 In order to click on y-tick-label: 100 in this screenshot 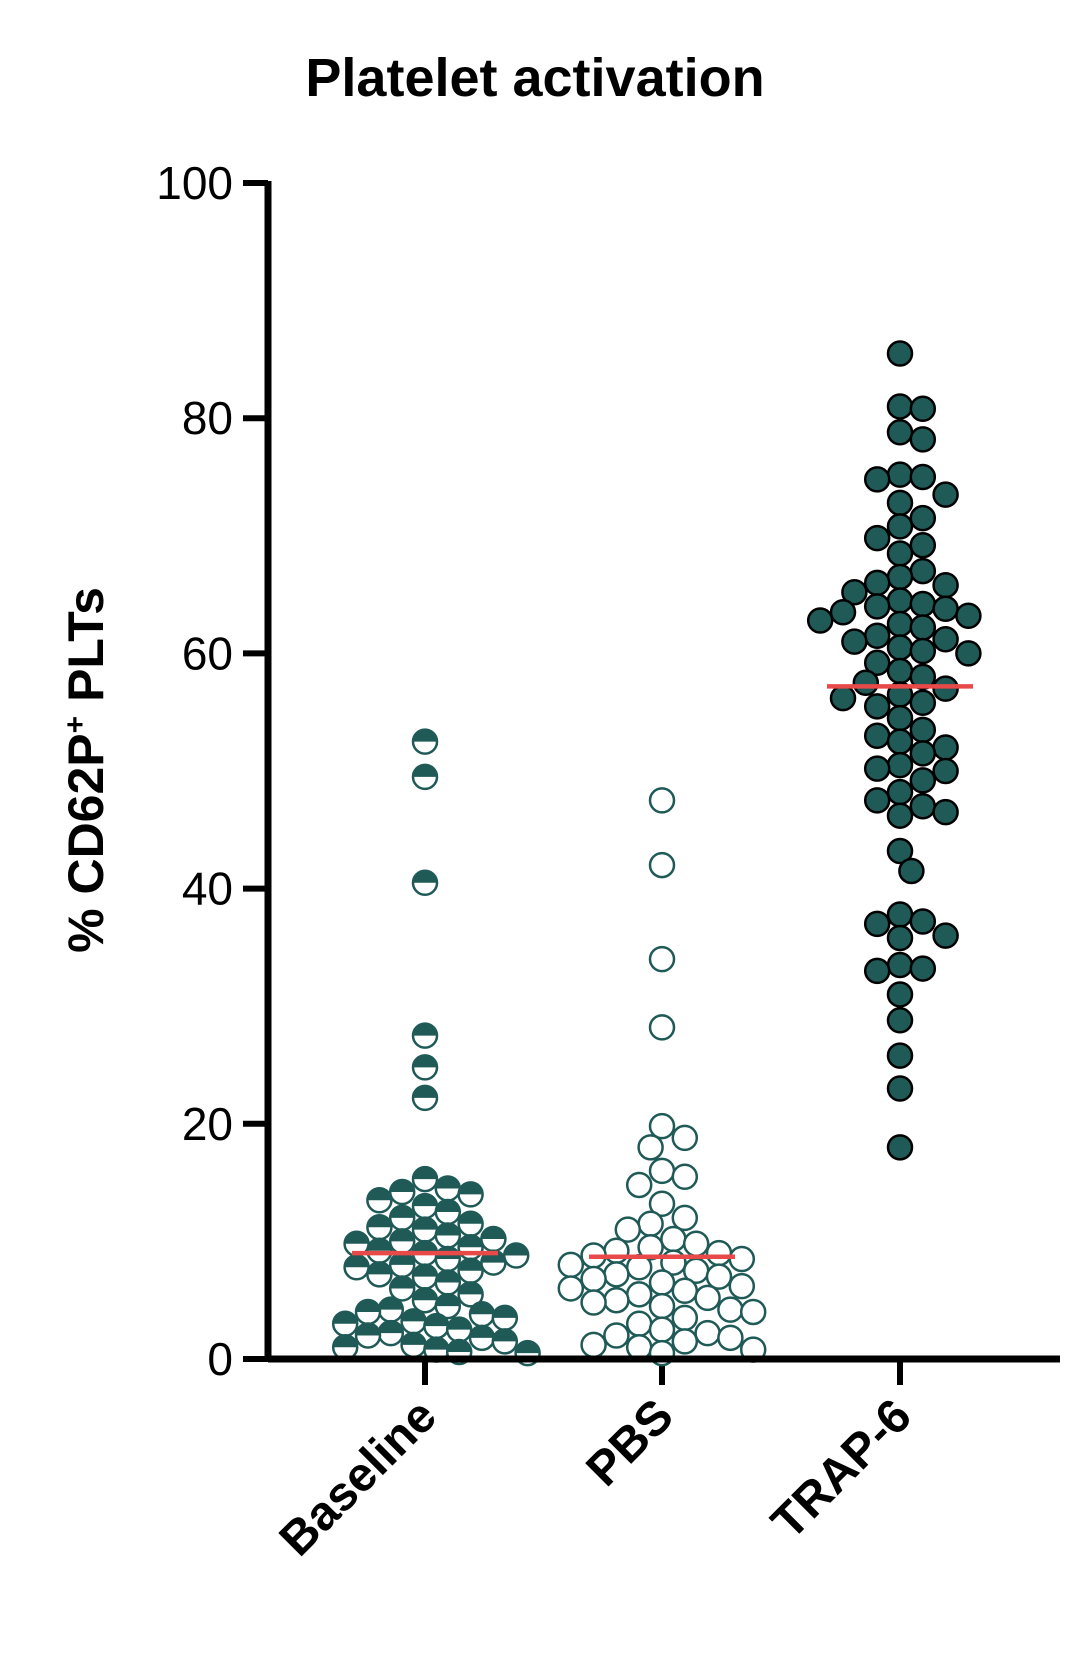, I will do `click(194, 183)`.